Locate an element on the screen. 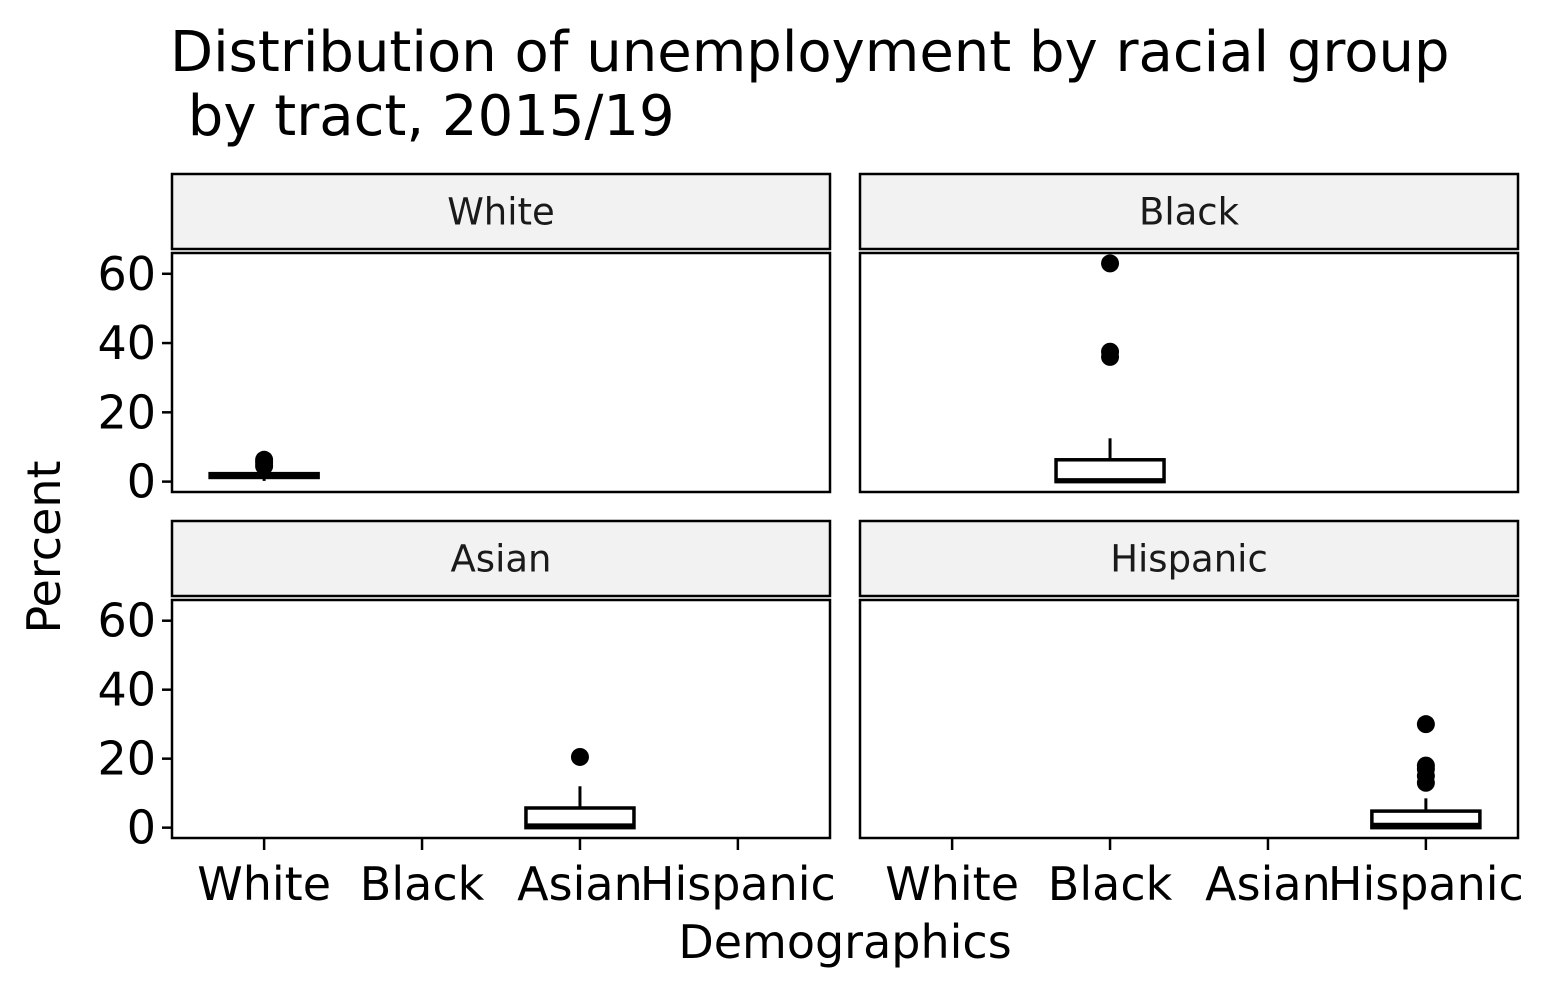 Image resolution: width=1546 pixels, height=993 pixels. strip-label: White is located at coordinates (501, 212).